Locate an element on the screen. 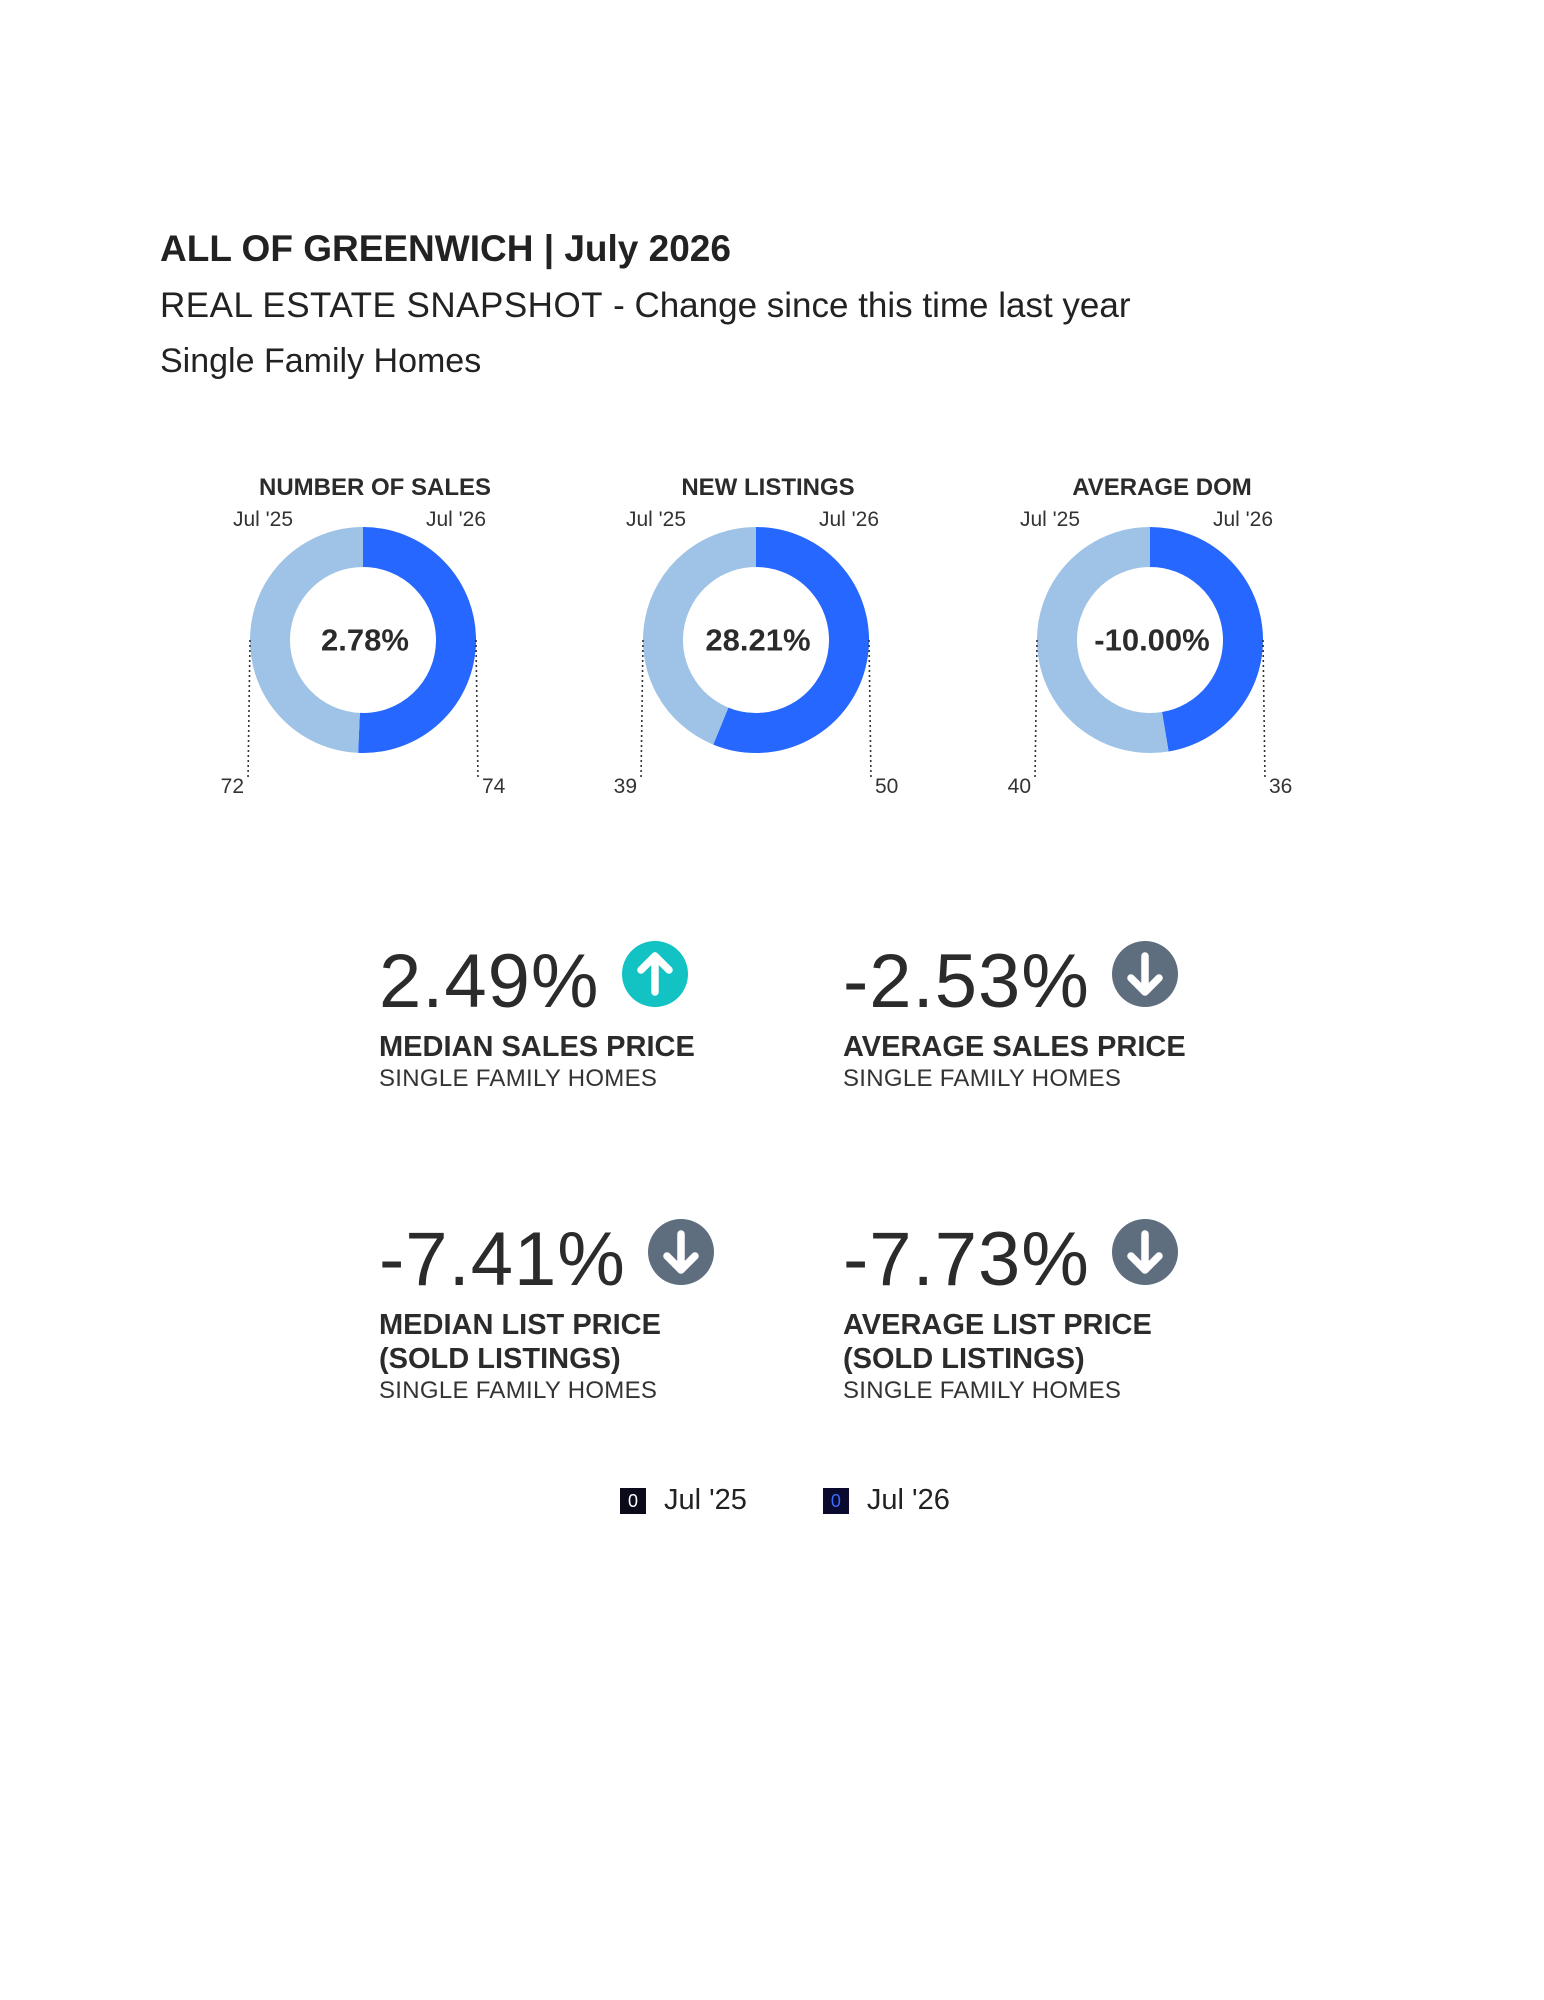  change-percent: 28.21% is located at coordinates (757, 640).